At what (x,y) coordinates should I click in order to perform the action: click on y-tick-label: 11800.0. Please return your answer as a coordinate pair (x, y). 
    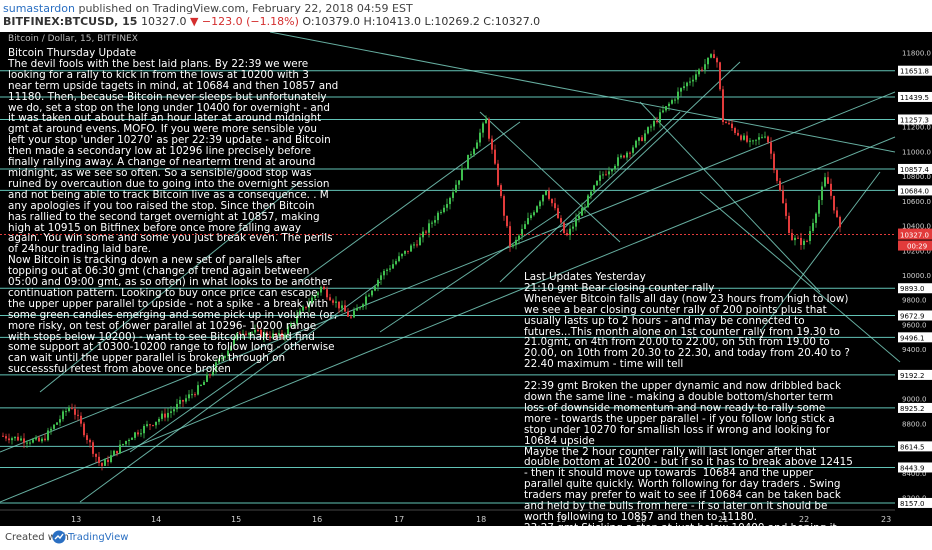
    Looking at the image, I should click on (916, 53).